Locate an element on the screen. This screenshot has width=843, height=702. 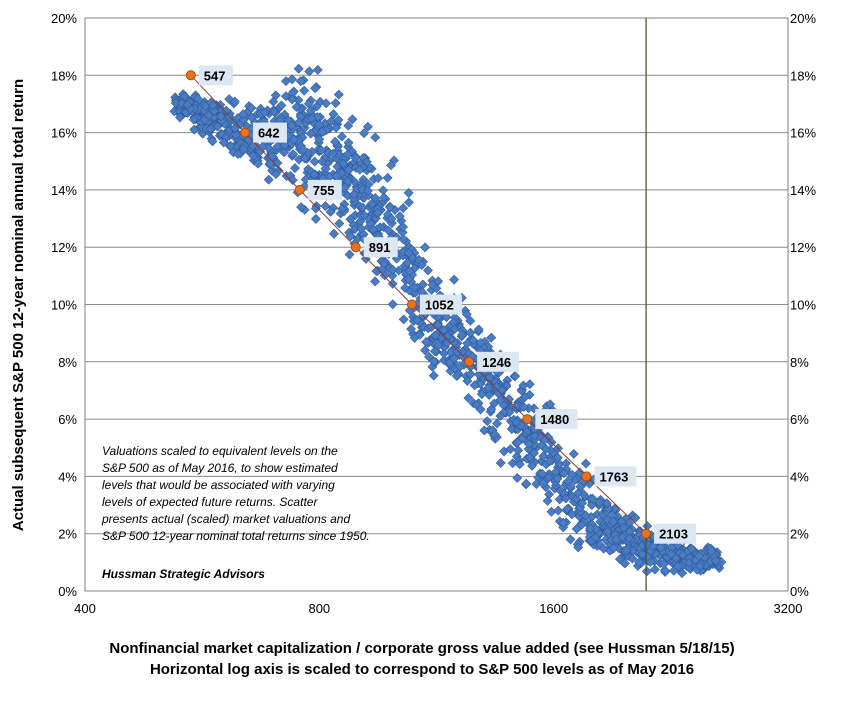
valuation-label: 2103 is located at coordinates (673, 534).